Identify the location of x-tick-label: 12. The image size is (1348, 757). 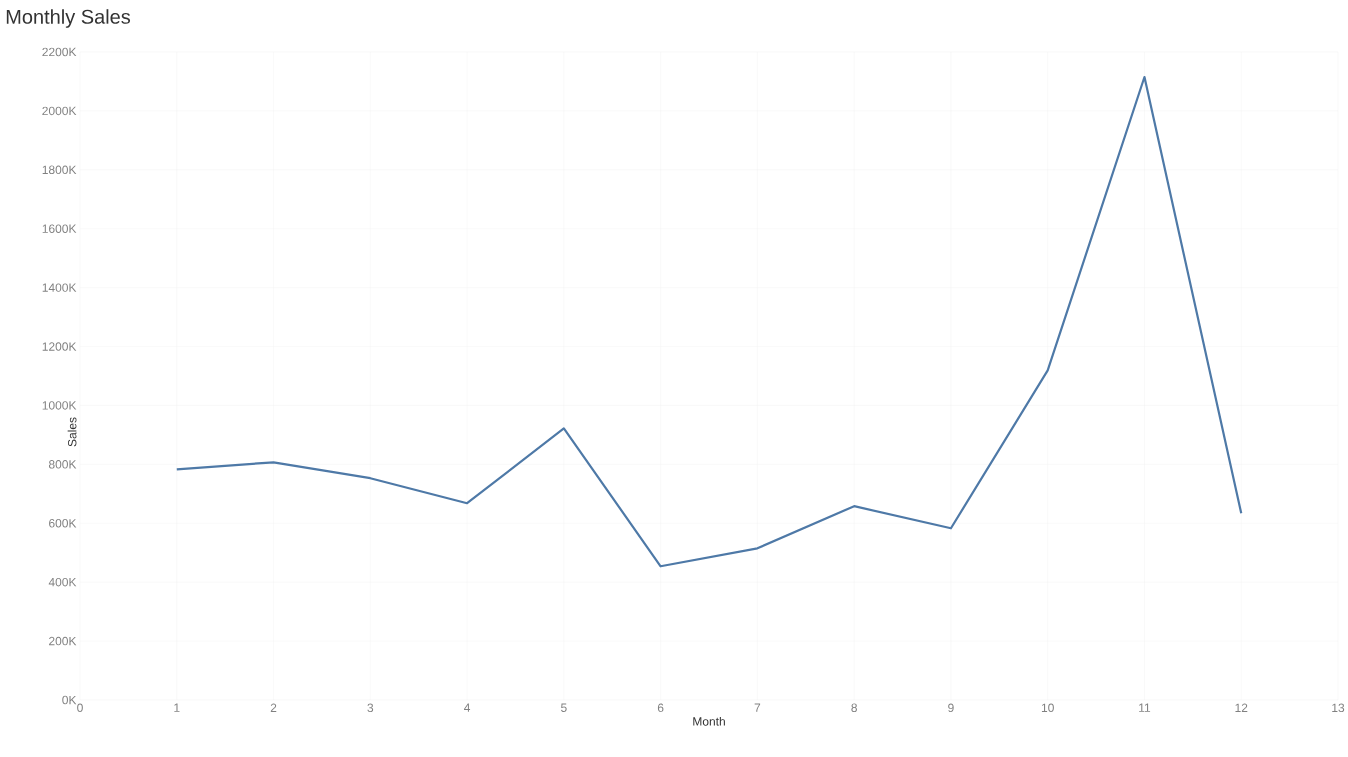
(1241, 707).